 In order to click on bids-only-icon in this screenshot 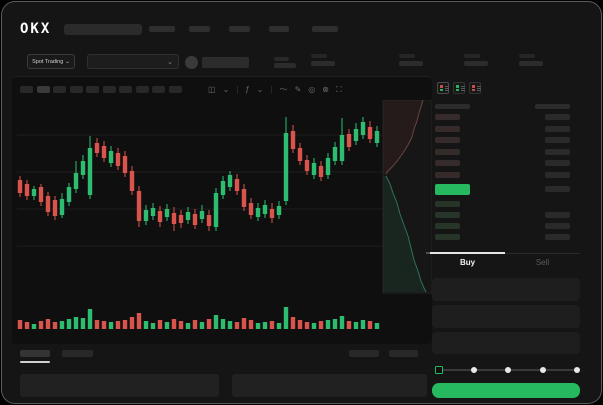, I will do `click(459, 88)`.